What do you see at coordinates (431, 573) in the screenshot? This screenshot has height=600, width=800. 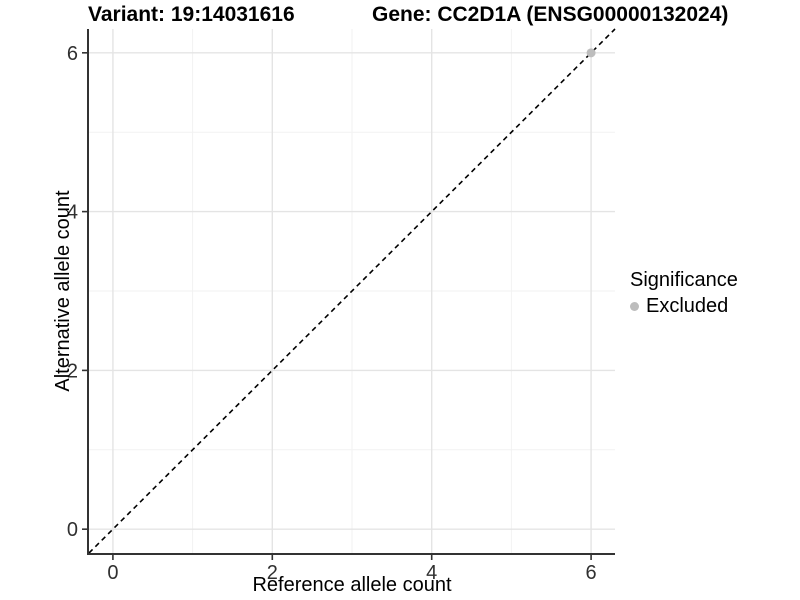 I see `x-tick-label: 4` at bounding box center [431, 573].